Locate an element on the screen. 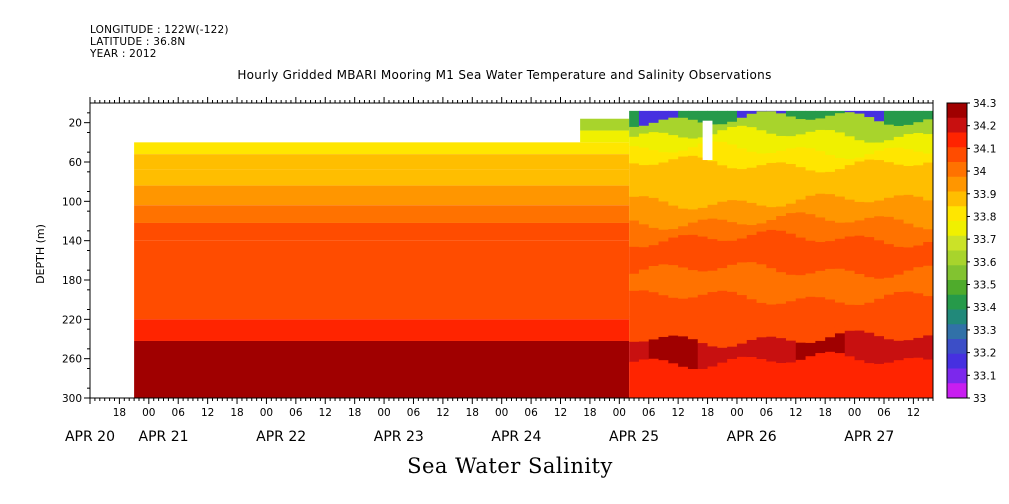 This screenshot has width=1009, height=504. y-tick-label: 220 is located at coordinates (72, 320).